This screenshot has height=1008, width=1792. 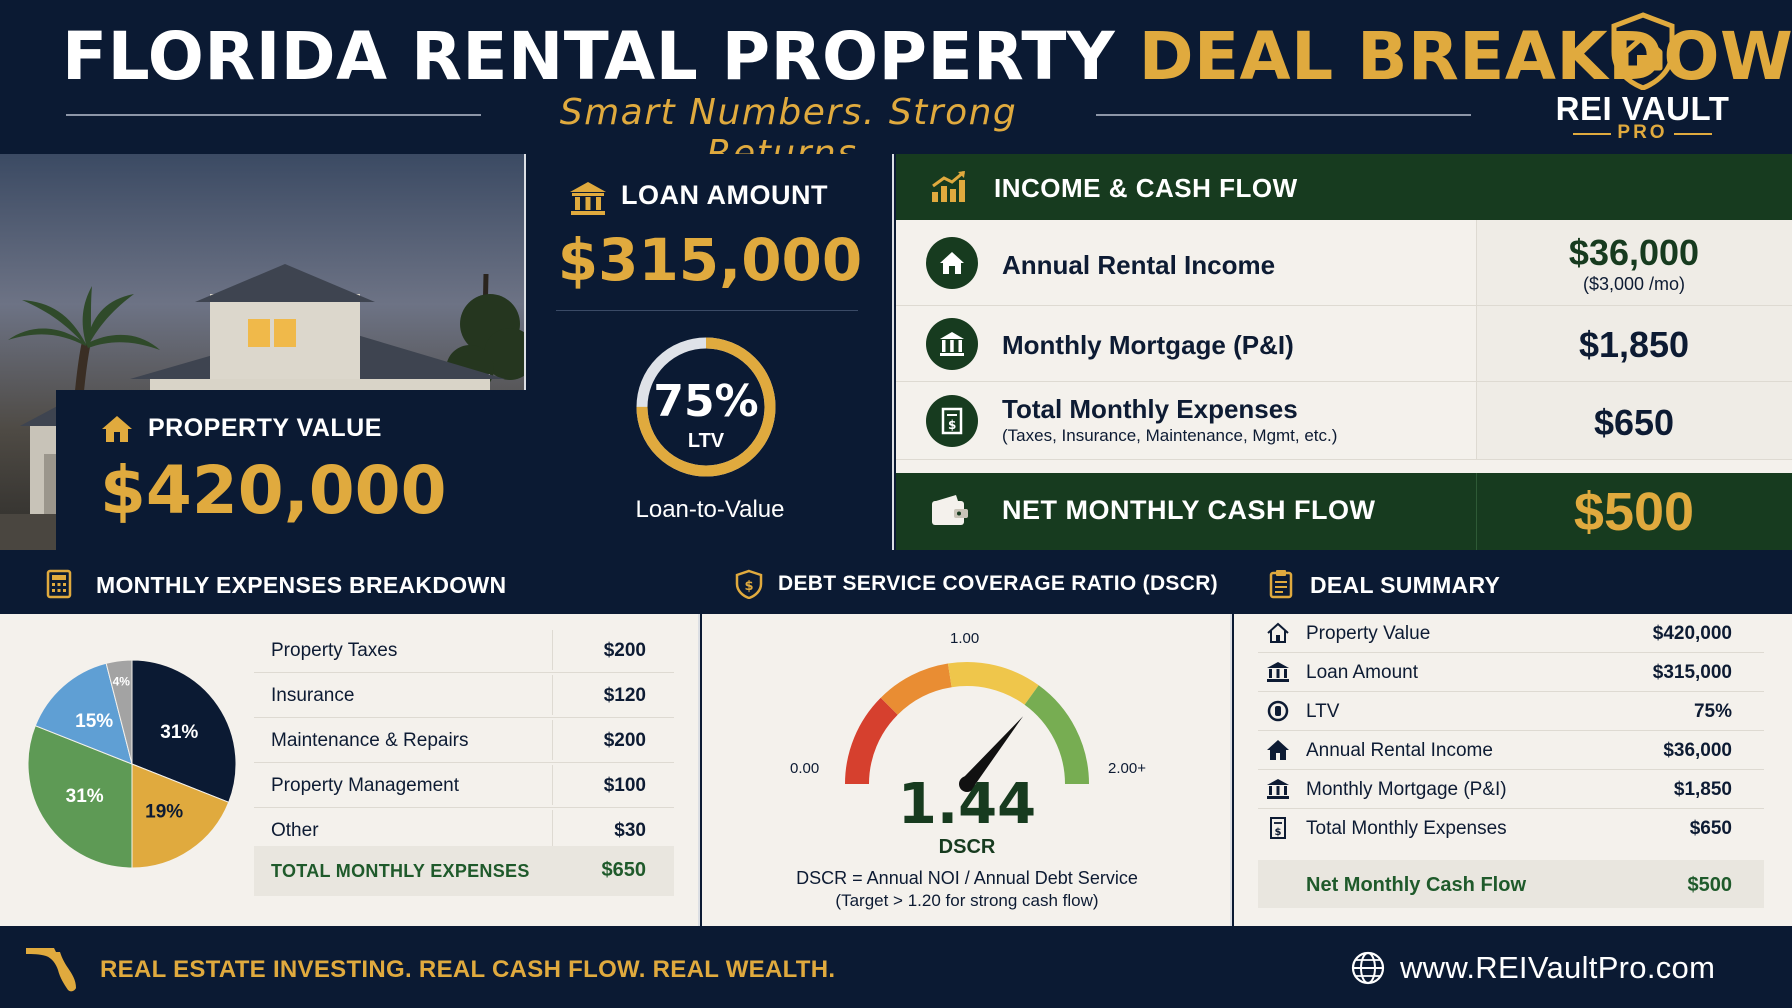 I want to click on summary-name: Total Monthly Expenses, so click(x=1406, y=828).